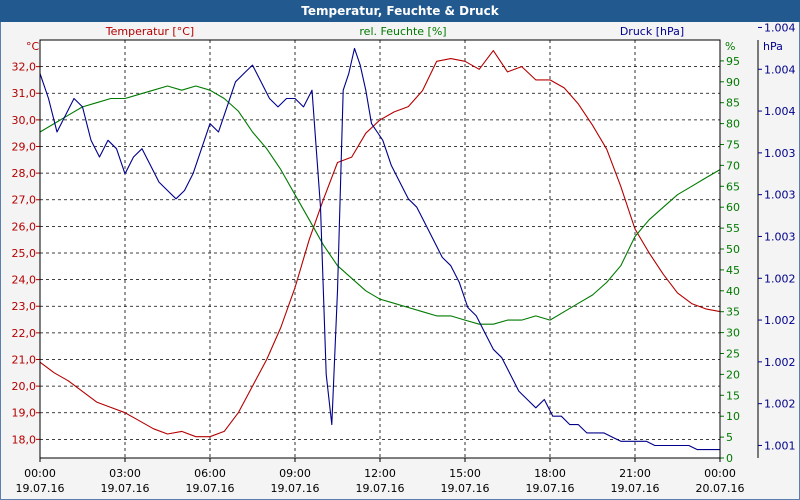 This screenshot has height=500, width=800. Describe the element at coordinates (733, 61) in the screenshot. I see `humidity-tick-label: 95` at that location.